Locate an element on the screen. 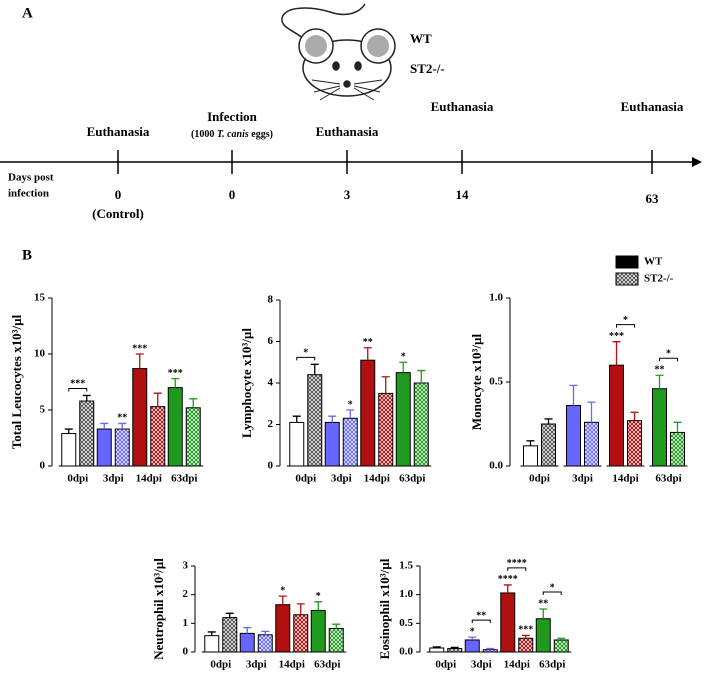  legend-swatch is located at coordinates (627, 279).